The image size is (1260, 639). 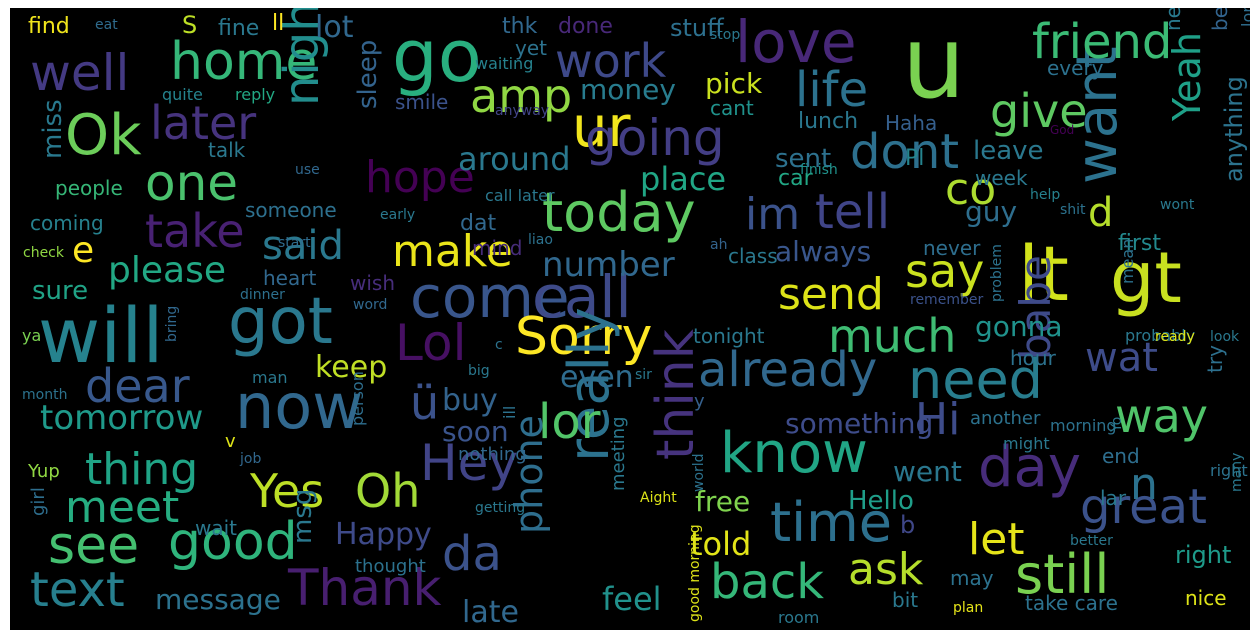 What do you see at coordinates (831, 522) in the screenshot?
I see `word-time: time` at bounding box center [831, 522].